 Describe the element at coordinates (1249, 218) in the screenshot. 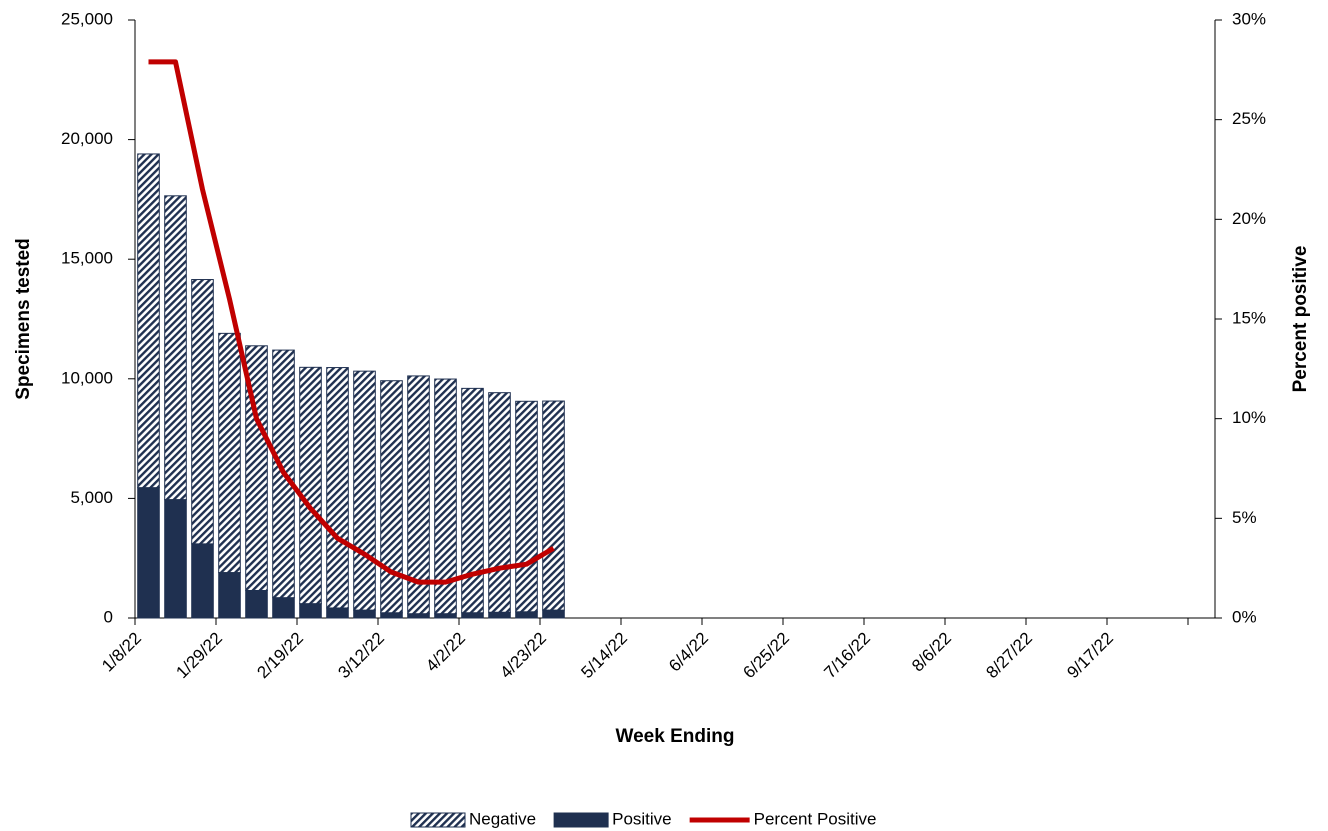

I see `y2-tick-label: 20%` at that location.